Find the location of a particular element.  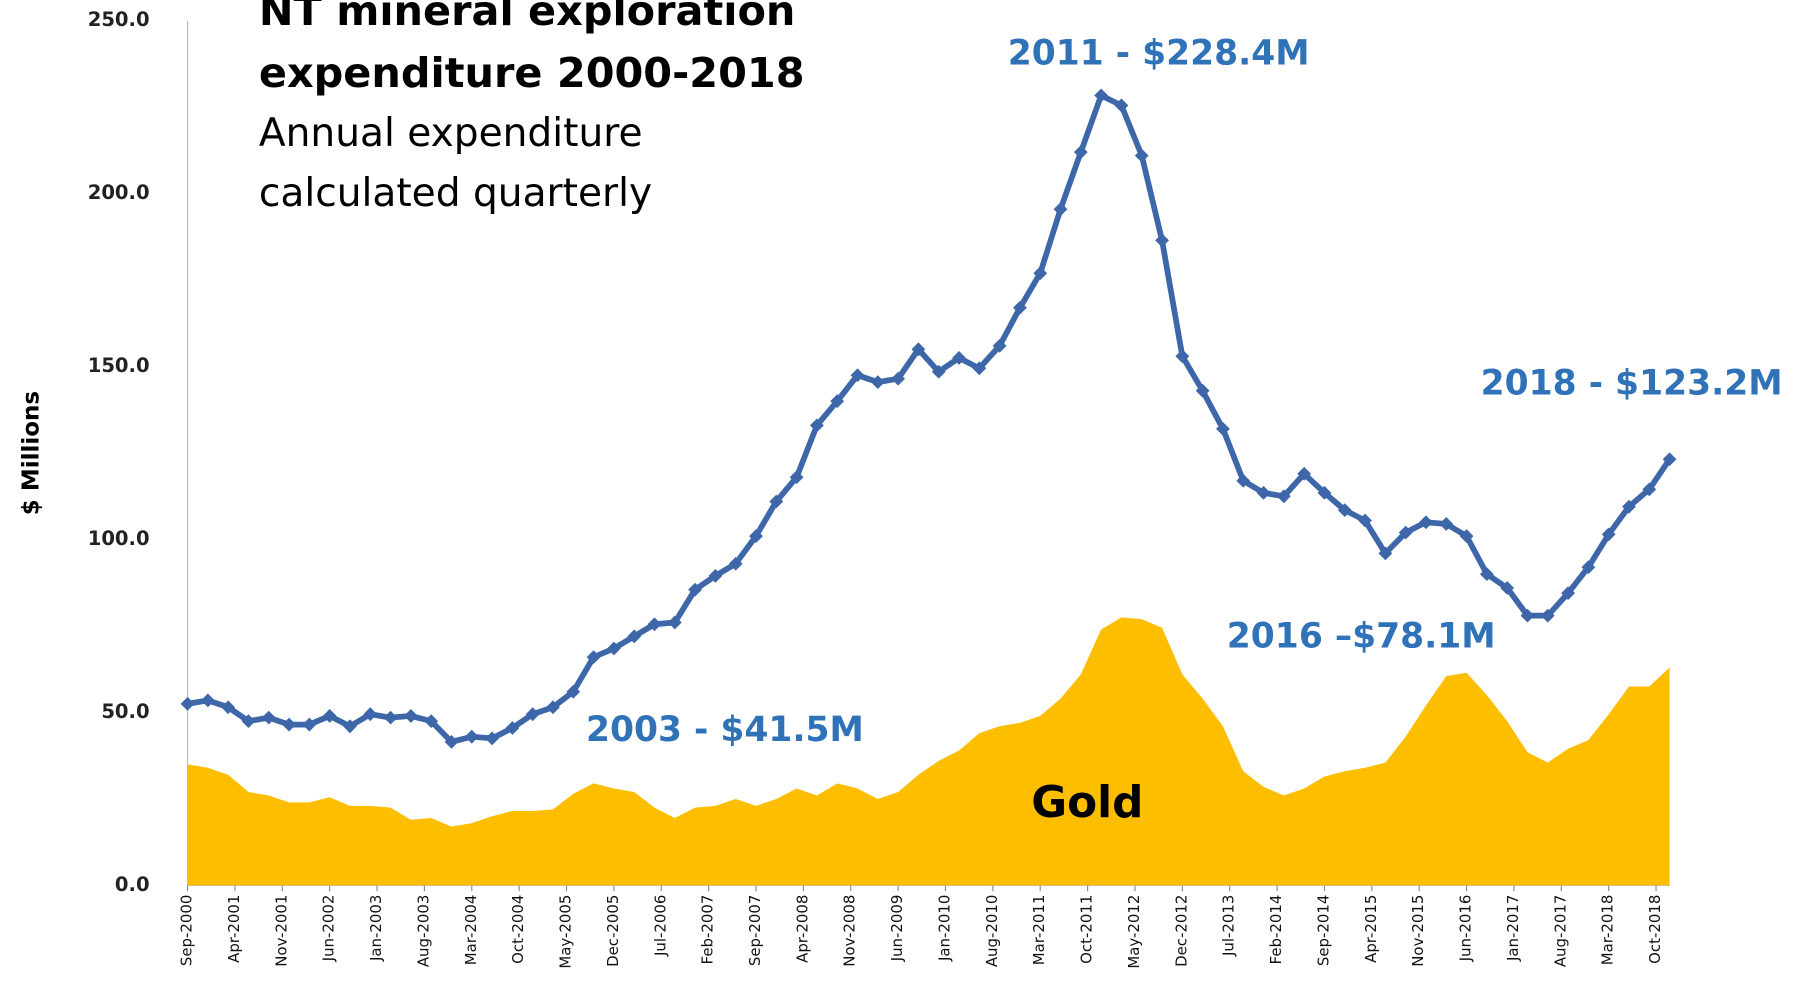

x-tick-label: Nov-2001 is located at coordinates (281, 931).